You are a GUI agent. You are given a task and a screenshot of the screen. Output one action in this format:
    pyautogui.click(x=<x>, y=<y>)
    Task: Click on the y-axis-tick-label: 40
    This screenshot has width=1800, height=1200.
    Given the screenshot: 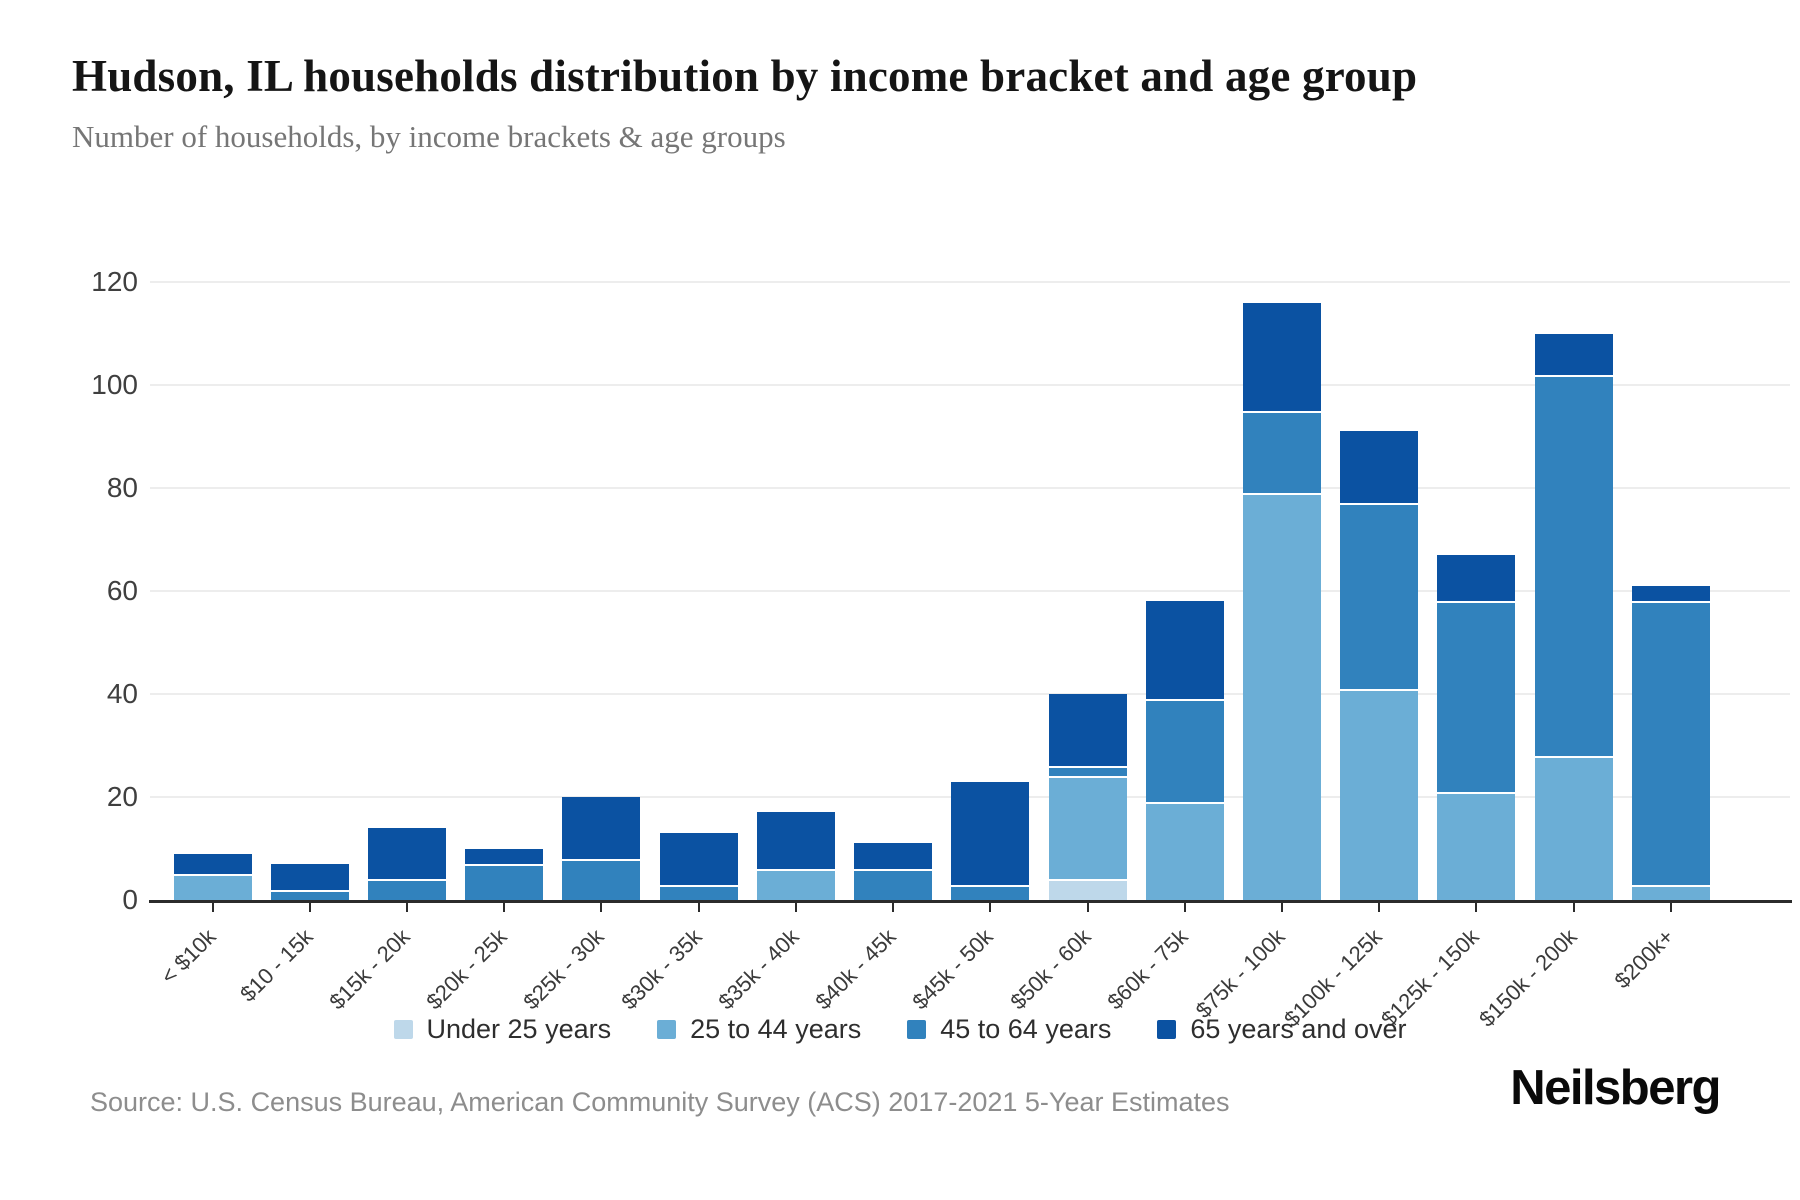 What is the action you would take?
    pyautogui.click(x=122, y=693)
    